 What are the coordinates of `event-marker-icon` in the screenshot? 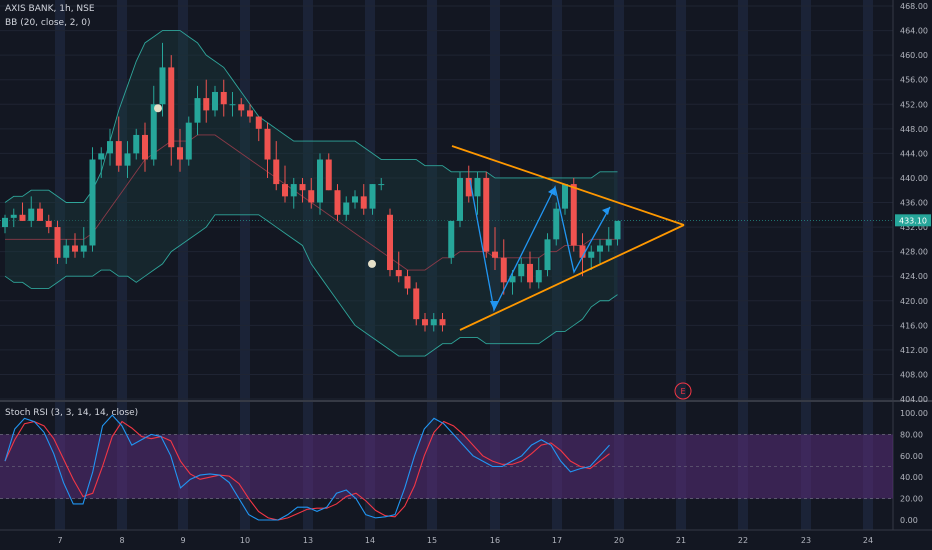 It's located at (683, 391).